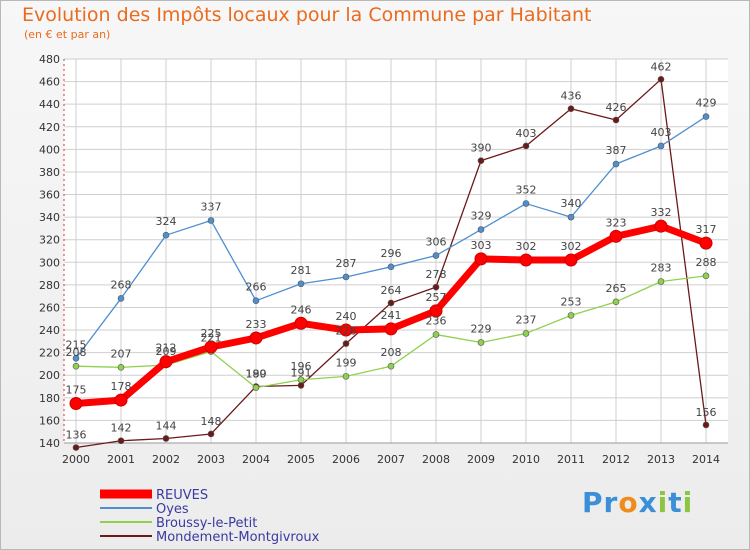  I want to click on y-tick-label: 460, so click(49, 82).